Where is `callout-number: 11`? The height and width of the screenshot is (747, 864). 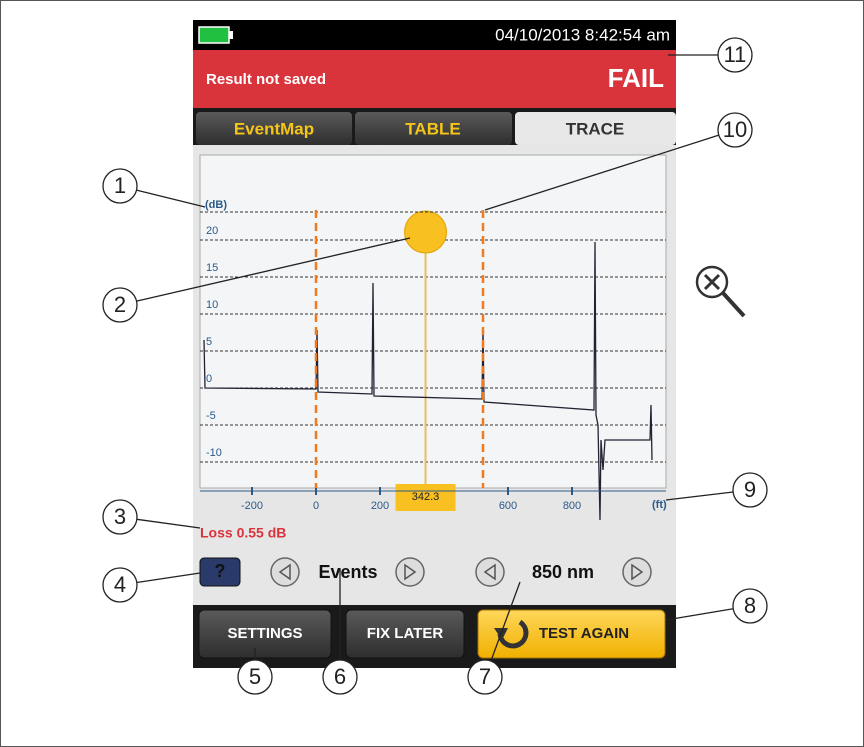
callout-number: 11 is located at coordinates (735, 54).